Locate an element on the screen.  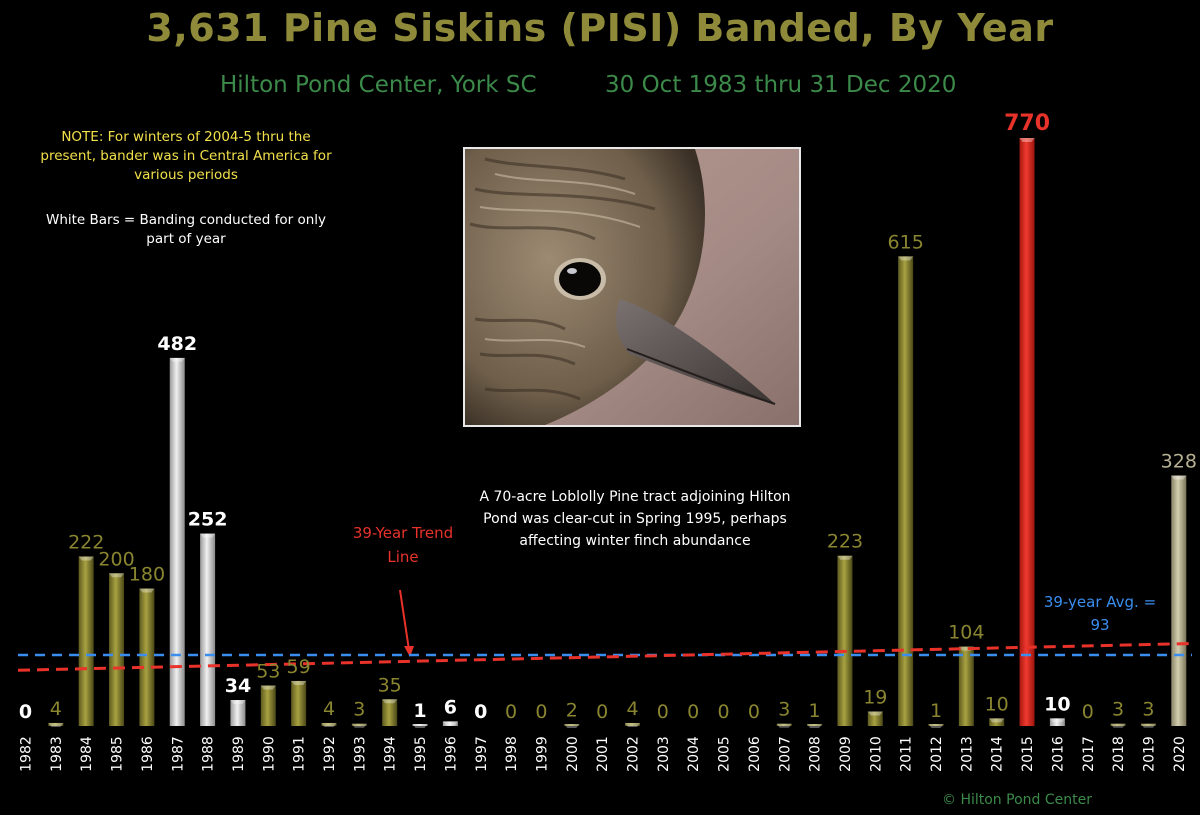
tick-label-1994: 1994 is located at coordinates (391, 754).